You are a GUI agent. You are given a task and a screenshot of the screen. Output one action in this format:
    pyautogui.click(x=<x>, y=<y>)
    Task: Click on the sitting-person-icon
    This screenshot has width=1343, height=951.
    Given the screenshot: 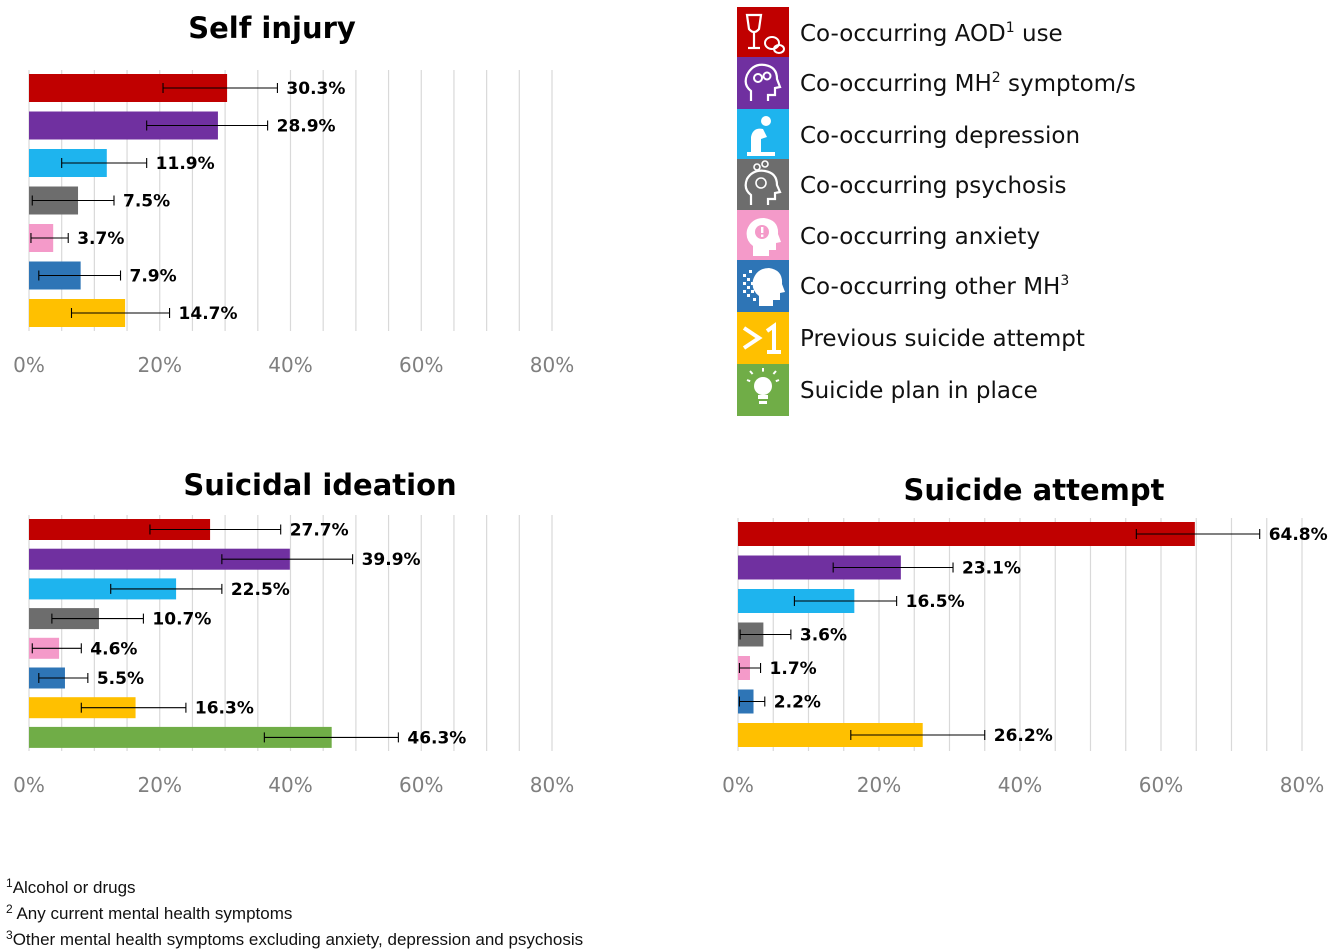 What is the action you would take?
    pyautogui.click(x=763, y=135)
    